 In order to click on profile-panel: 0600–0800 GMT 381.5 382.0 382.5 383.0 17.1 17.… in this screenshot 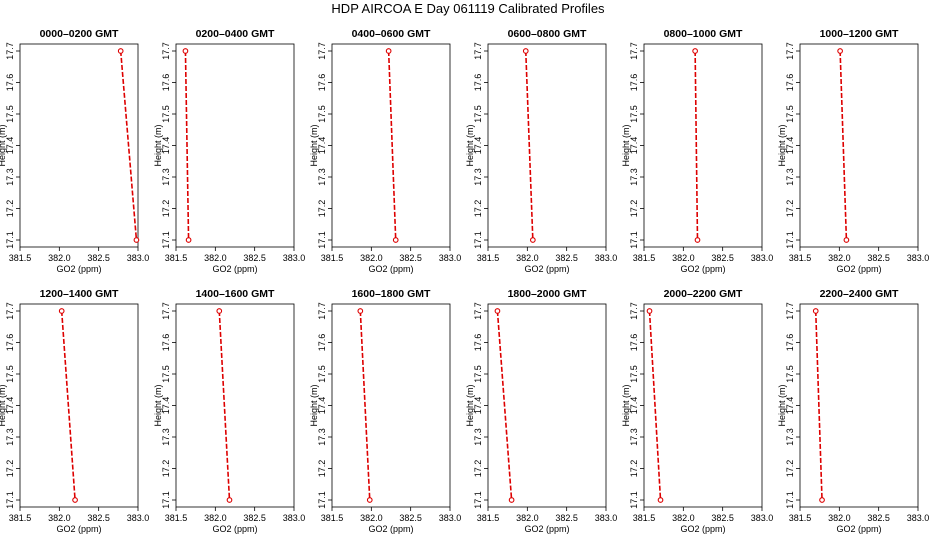, I will do `click(541, 151)`.